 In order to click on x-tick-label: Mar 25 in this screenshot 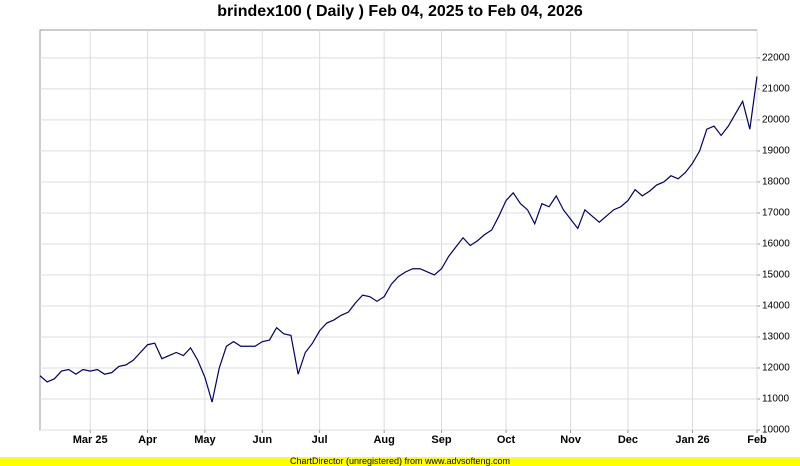, I will do `click(90, 440)`.